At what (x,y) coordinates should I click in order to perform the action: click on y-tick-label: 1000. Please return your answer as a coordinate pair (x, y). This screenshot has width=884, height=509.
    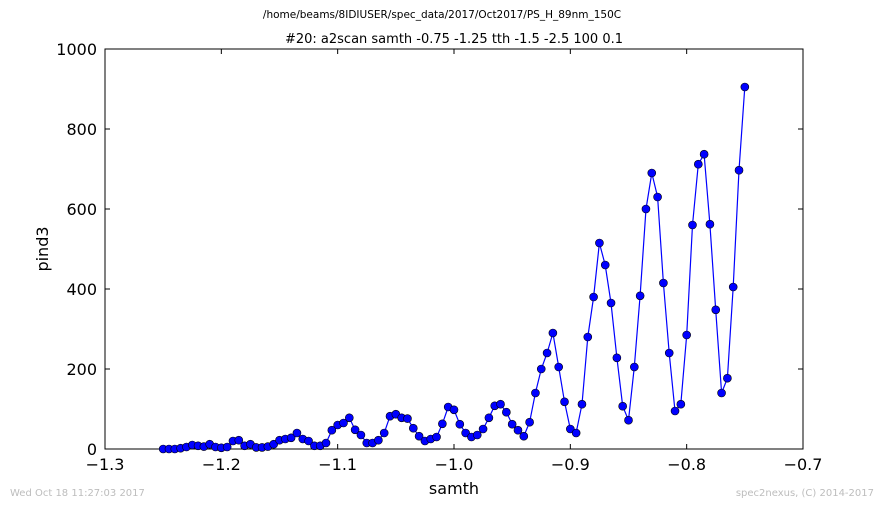
    Looking at the image, I should click on (76, 49).